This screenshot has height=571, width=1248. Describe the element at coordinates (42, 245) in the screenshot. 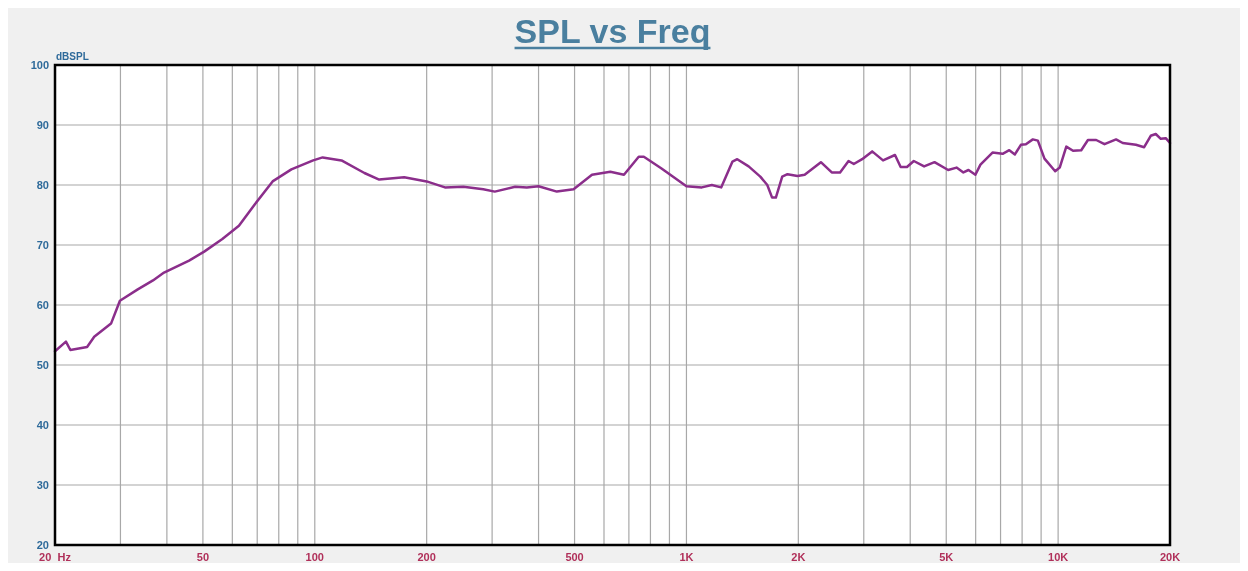

I see `y-tick-label: 70` at that location.